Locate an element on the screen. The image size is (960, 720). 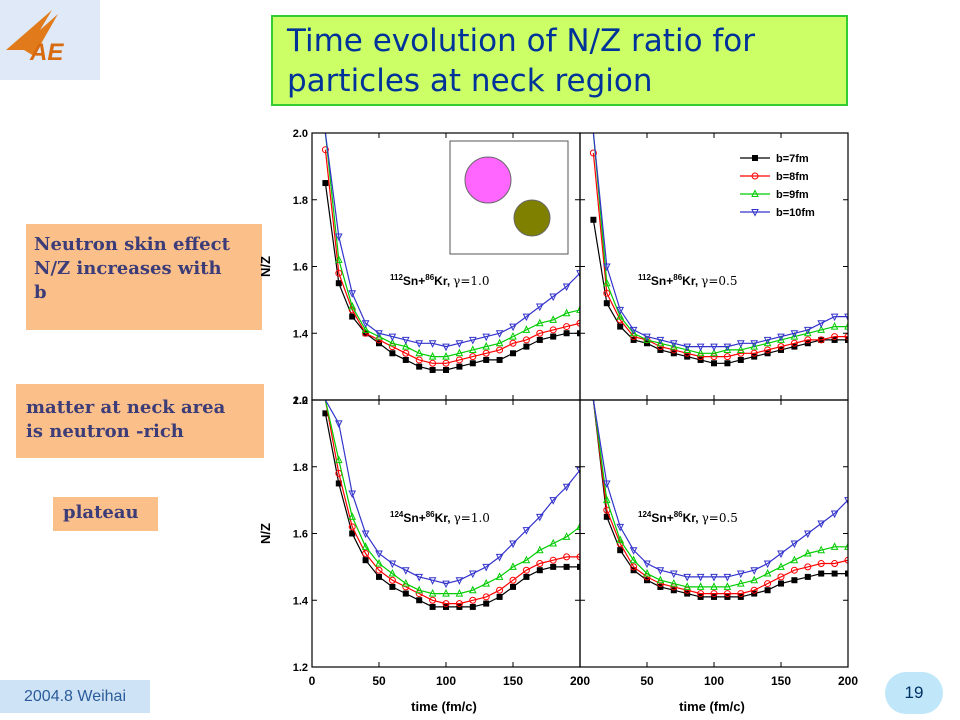
logo: AE is located at coordinates (50, 40).